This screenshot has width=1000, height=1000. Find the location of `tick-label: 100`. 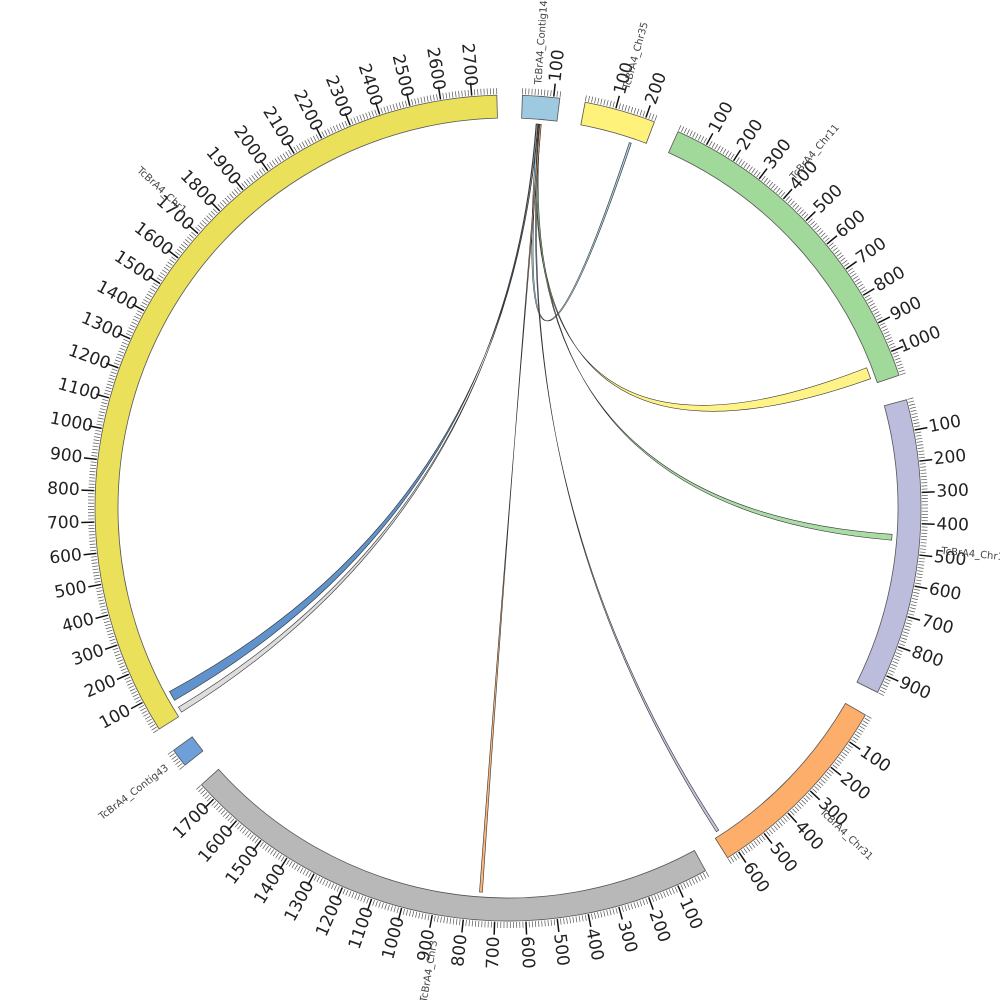

tick-label: 100 is located at coordinates (875, 759).